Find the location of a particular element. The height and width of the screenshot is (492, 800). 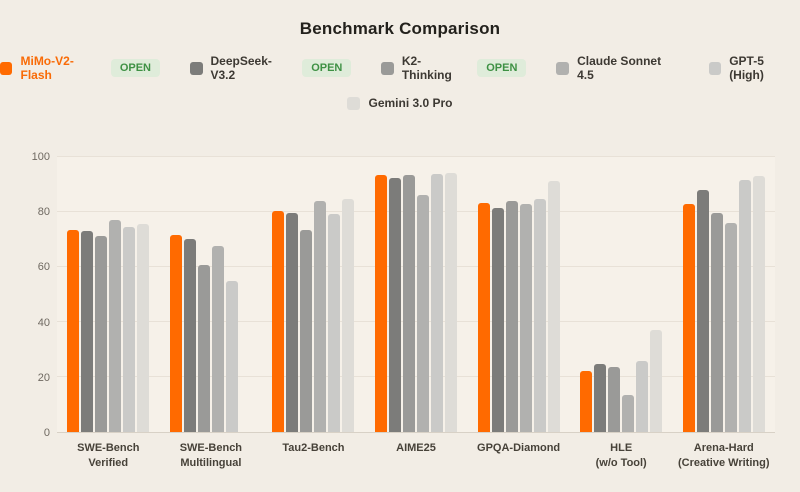

y-tick-label: 0 is located at coordinates (46, 433).